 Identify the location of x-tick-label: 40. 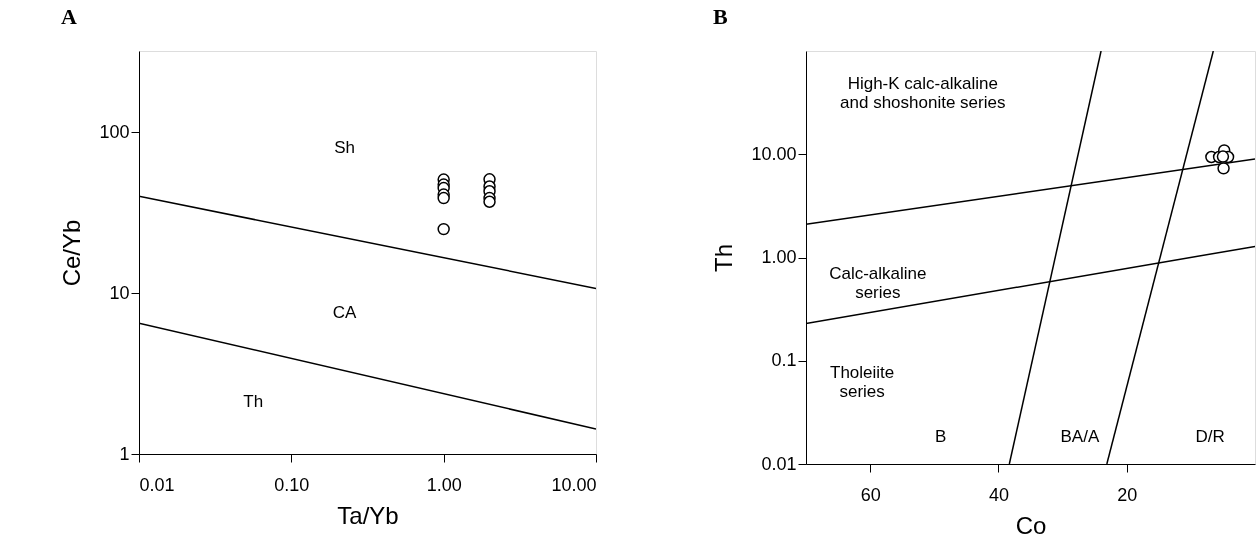
(998, 494).